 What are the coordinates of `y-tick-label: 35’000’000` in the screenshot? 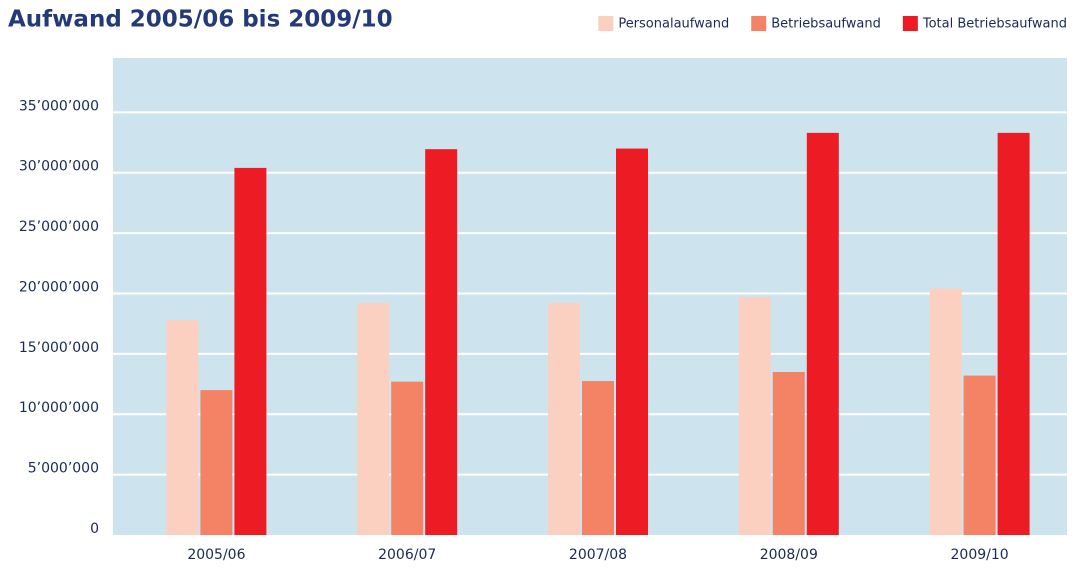 It's located at (59, 106).